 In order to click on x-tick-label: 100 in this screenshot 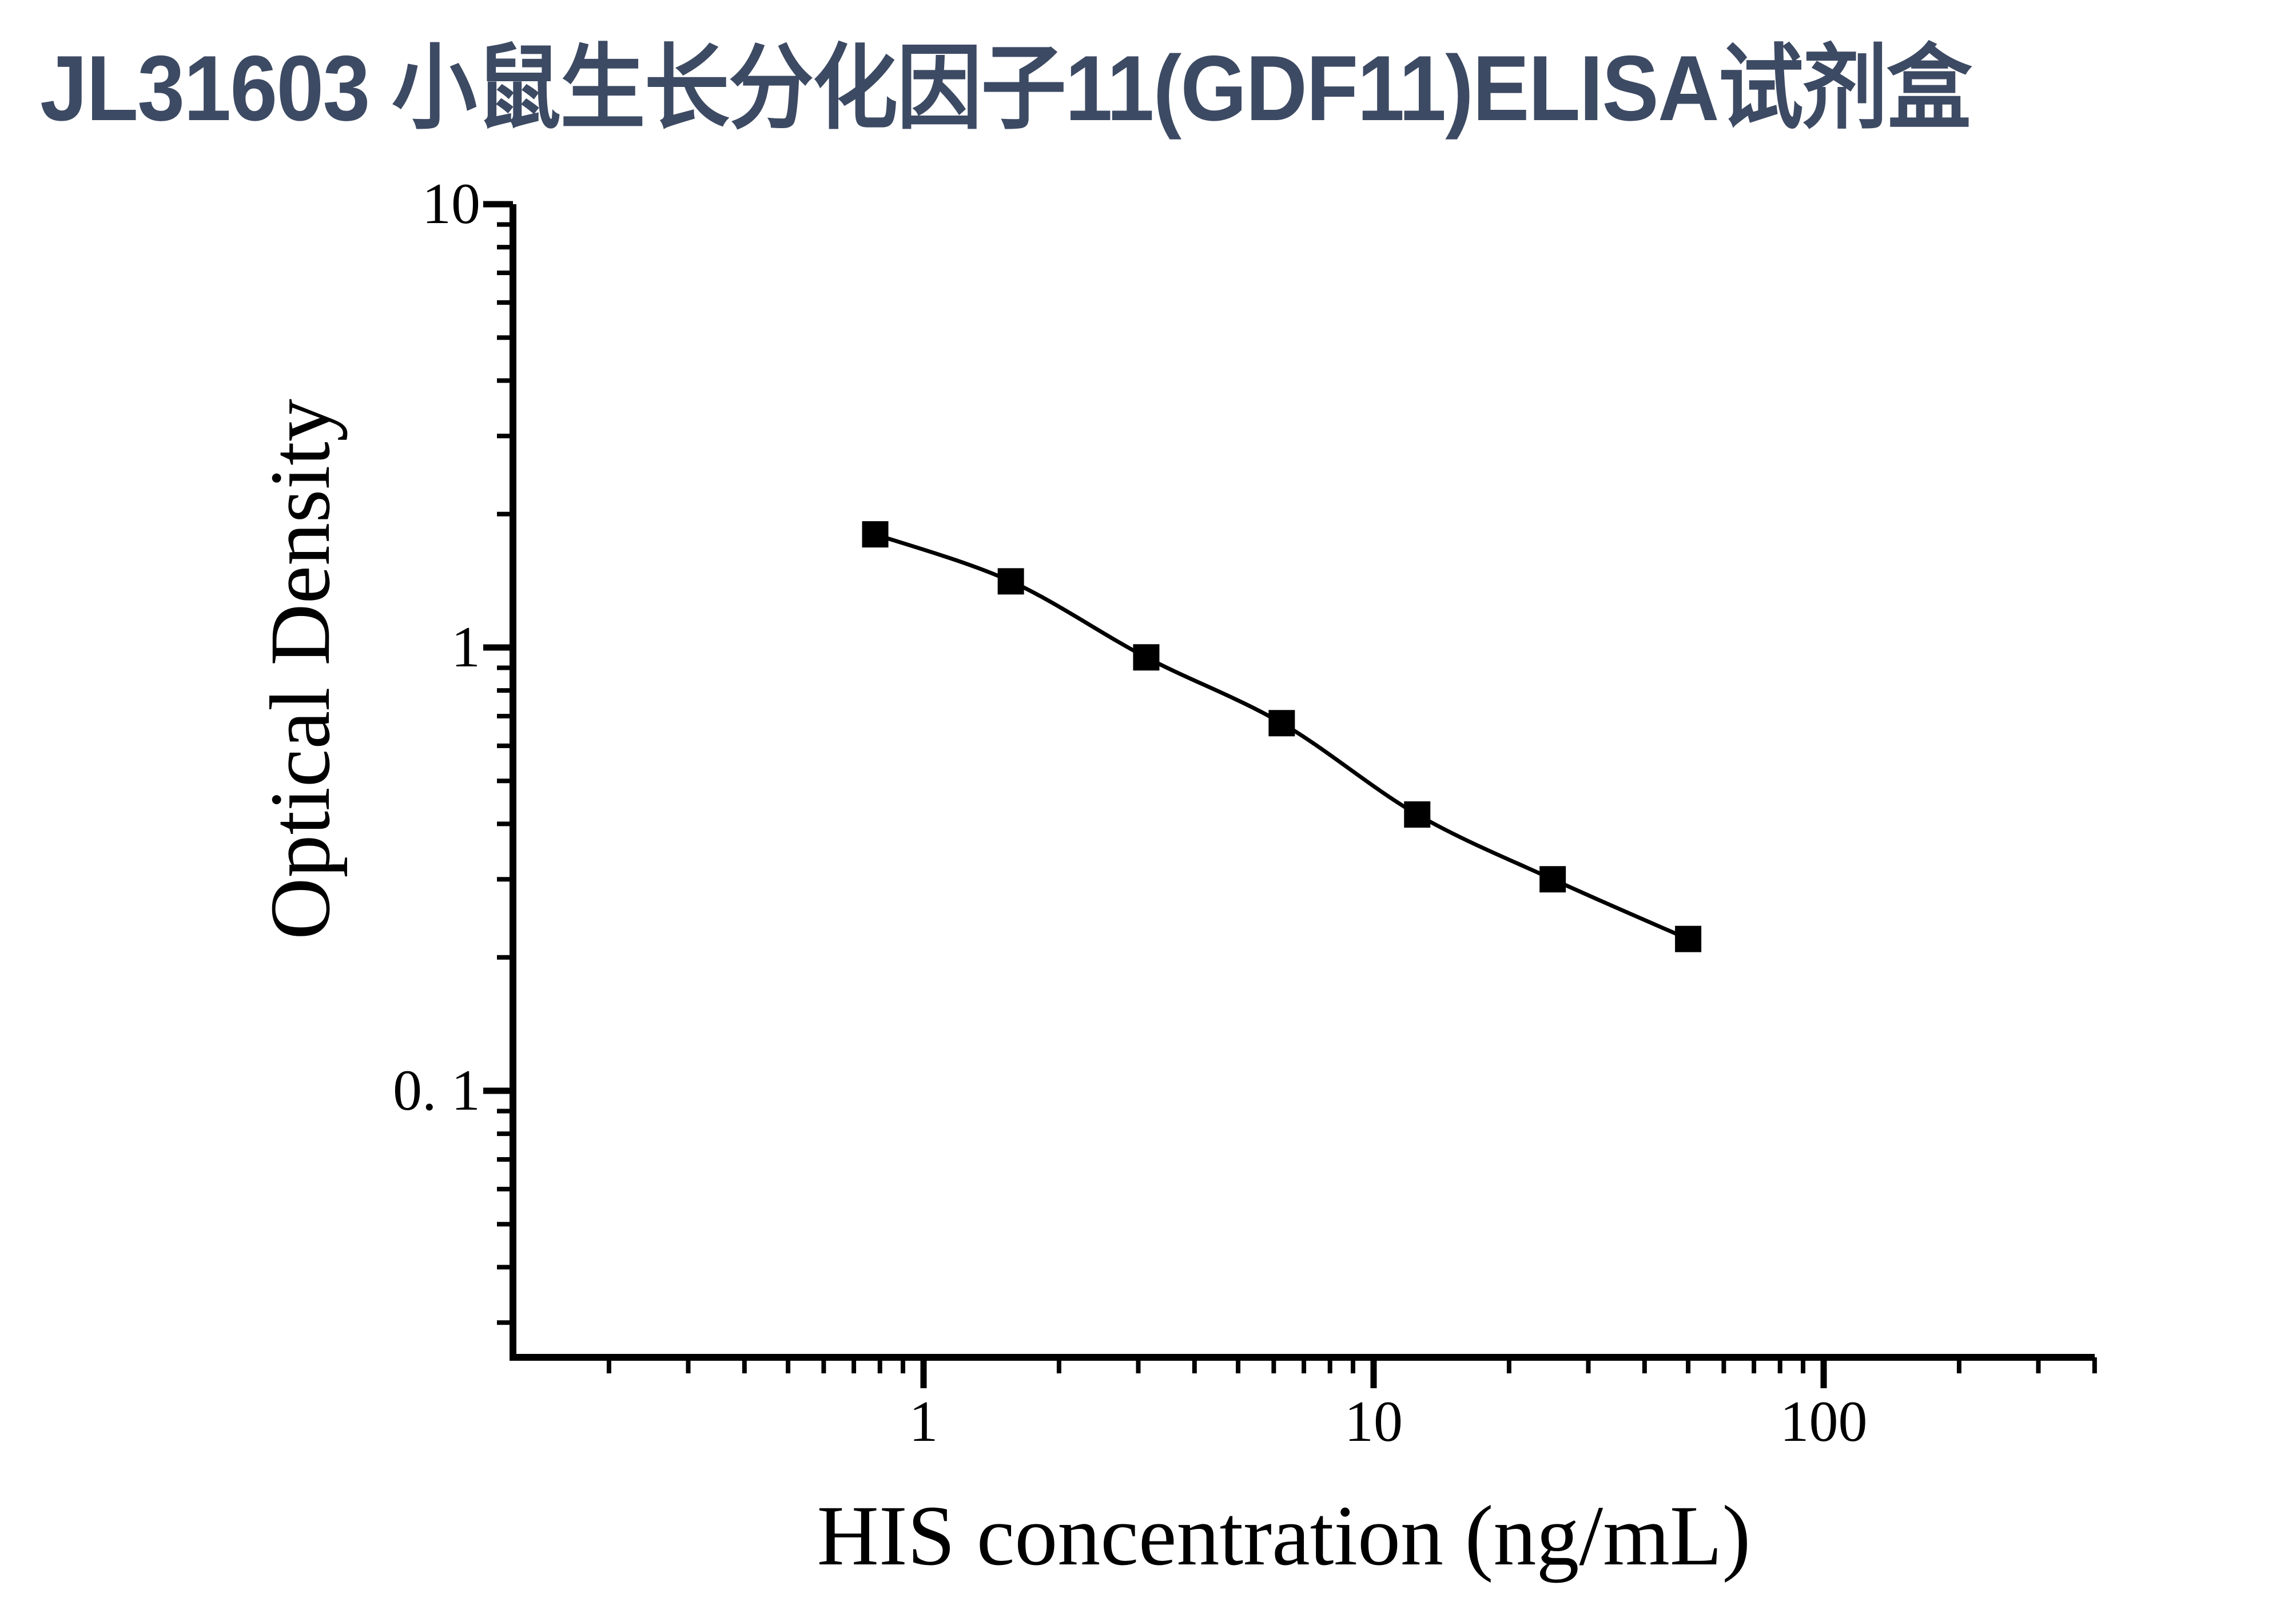, I will do `click(1824, 1421)`.